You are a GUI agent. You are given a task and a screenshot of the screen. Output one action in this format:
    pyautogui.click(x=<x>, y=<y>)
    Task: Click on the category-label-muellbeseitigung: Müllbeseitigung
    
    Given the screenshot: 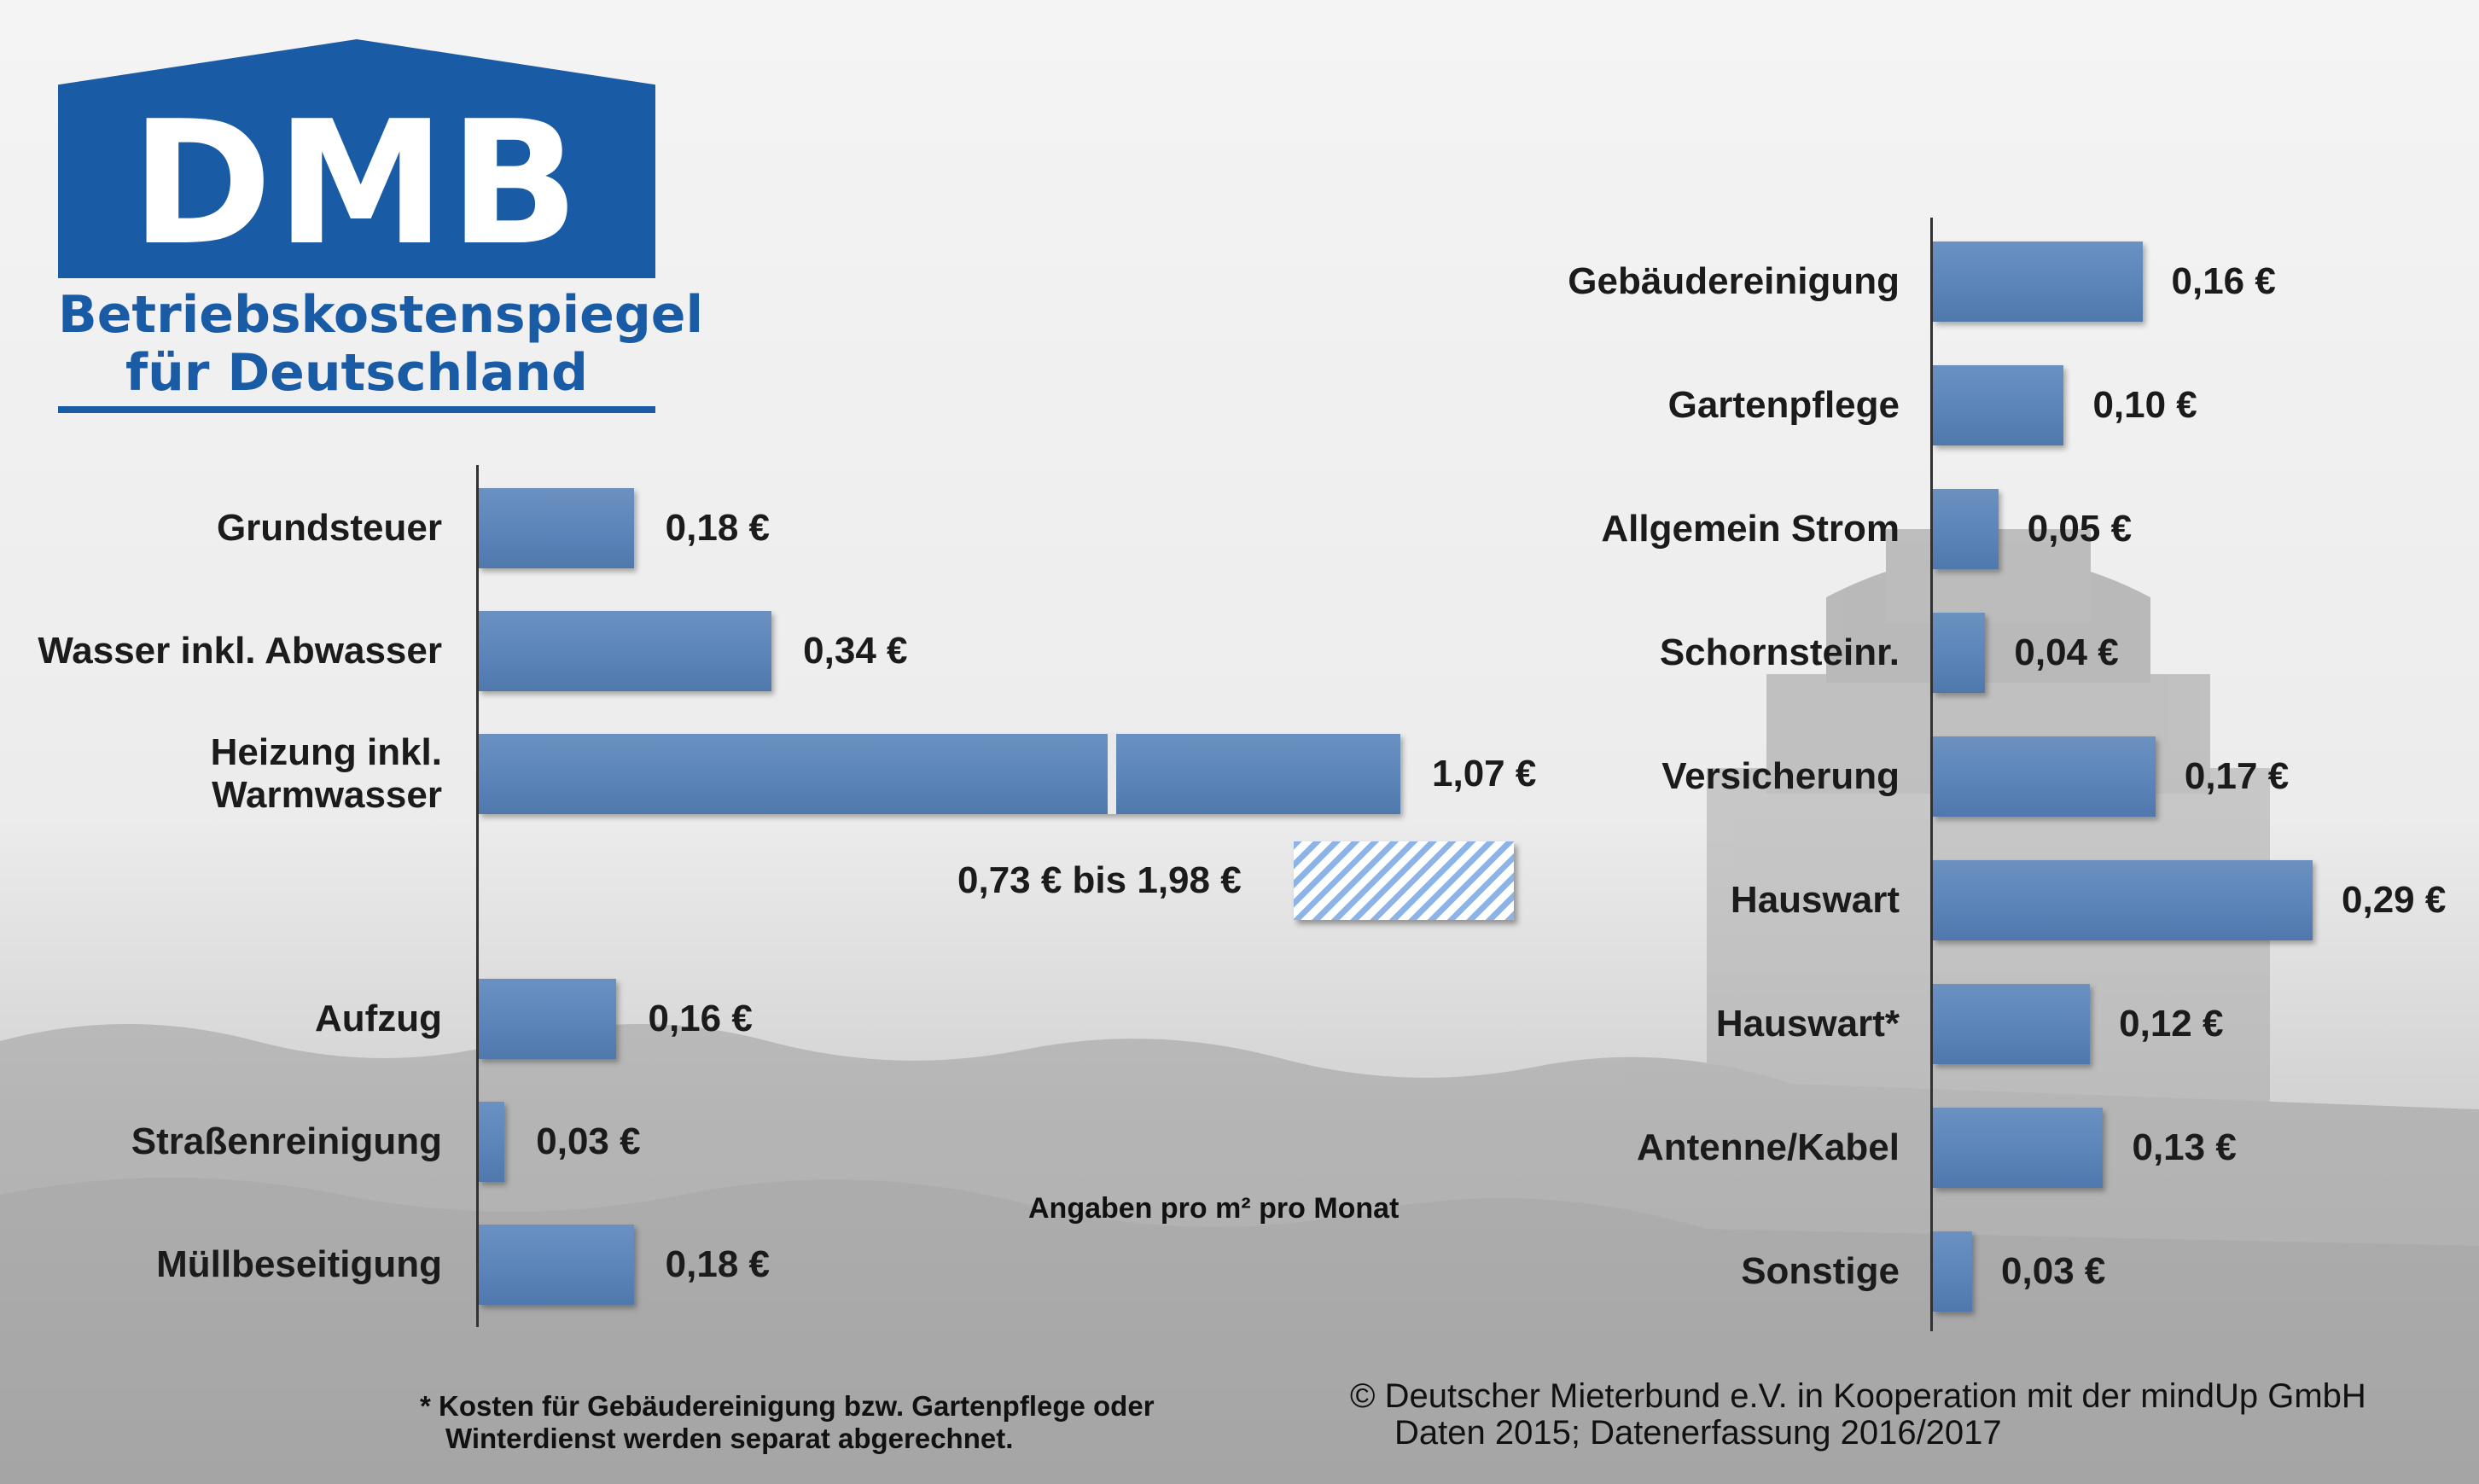 What is the action you would take?
    pyautogui.click(x=221, y=1265)
    